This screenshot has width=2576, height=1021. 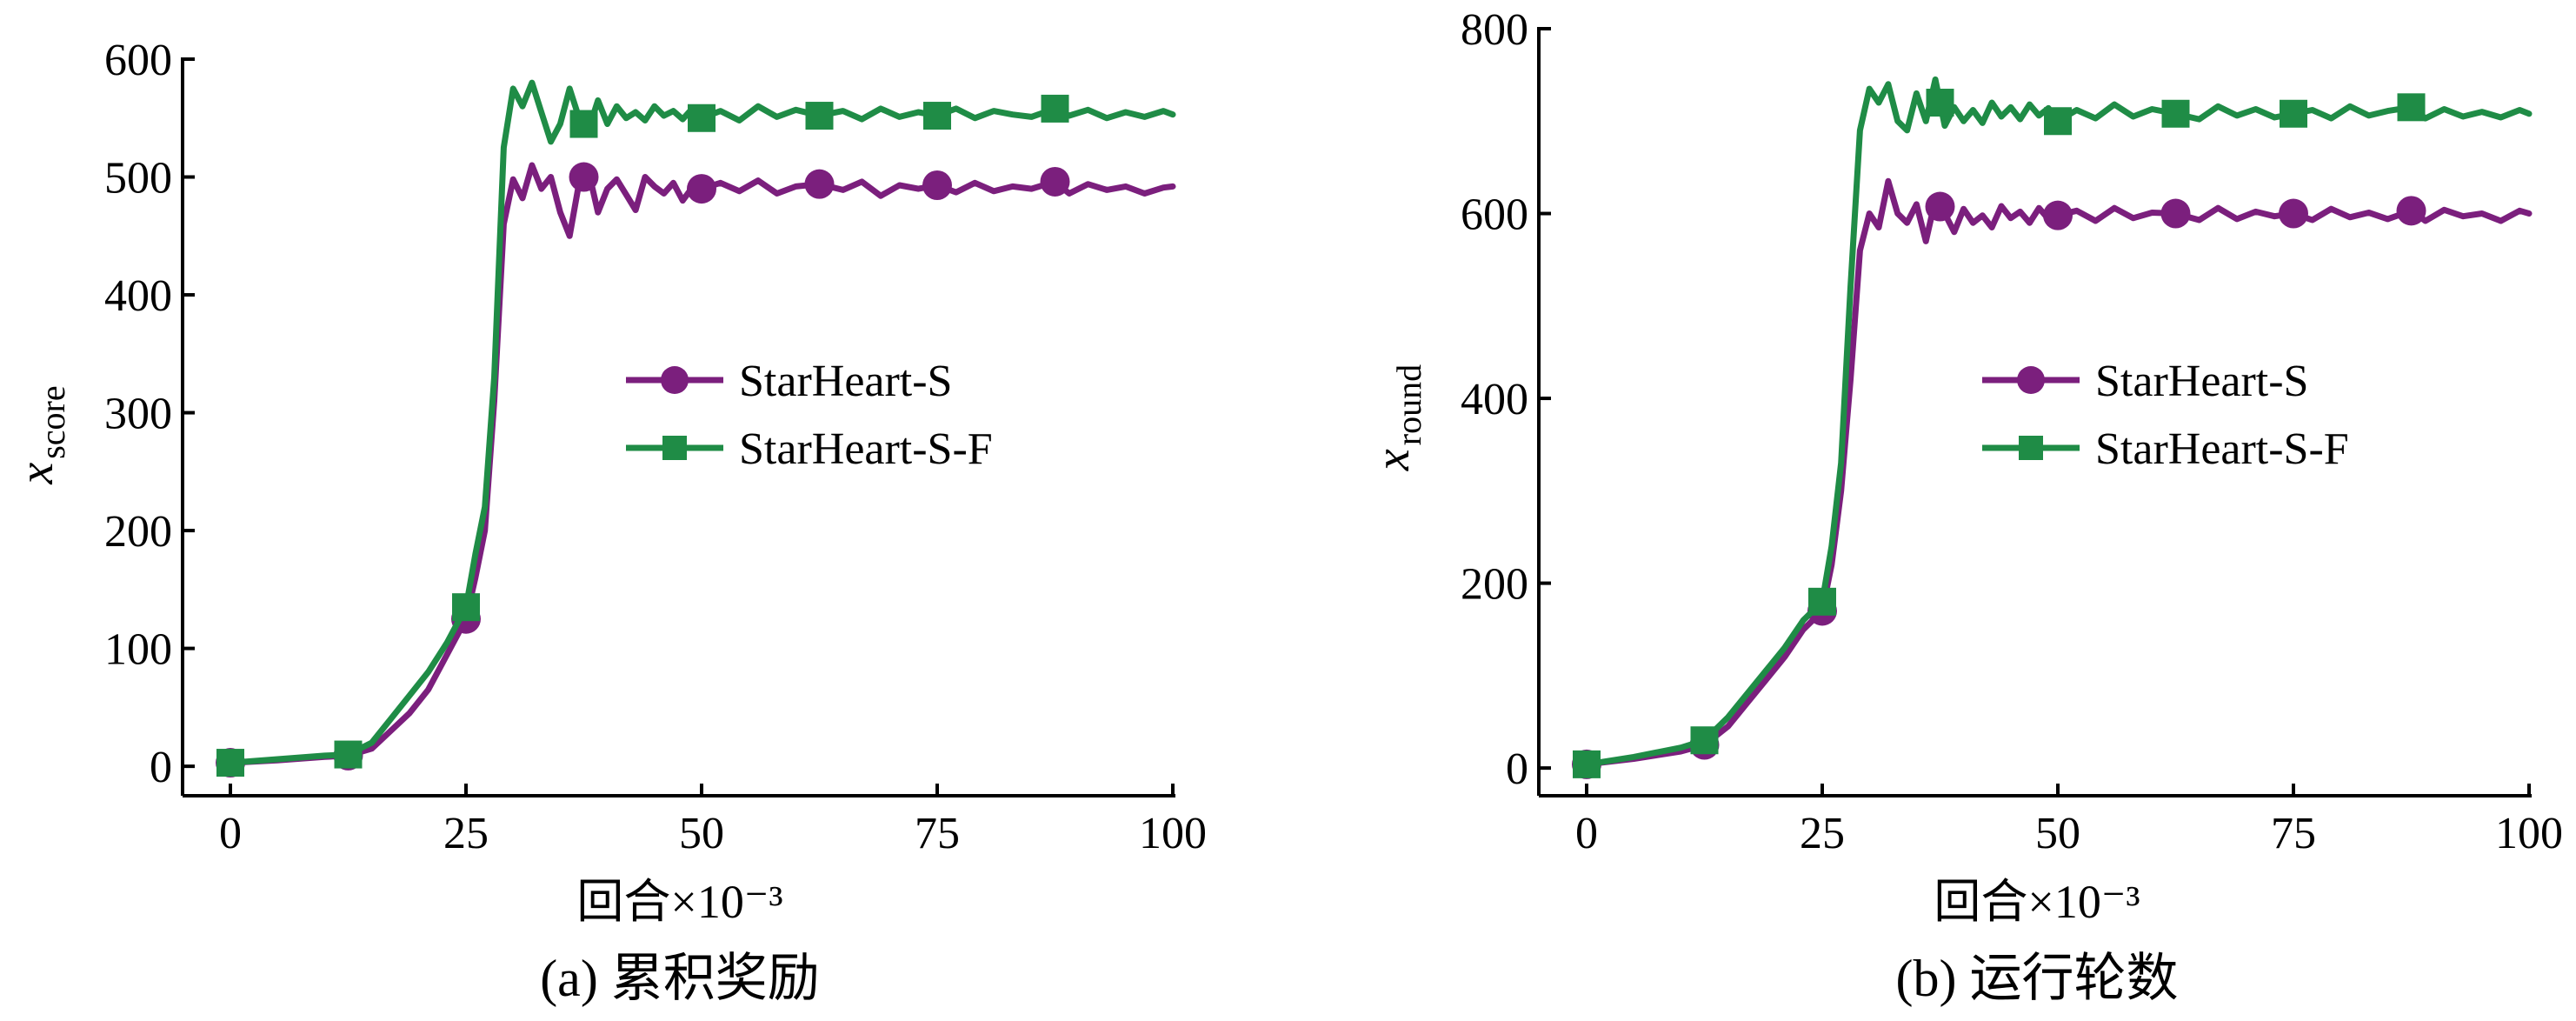 What do you see at coordinates (138, 650) in the screenshot?
I see `panel-a-y-tick-label: 100` at bounding box center [138, 650].